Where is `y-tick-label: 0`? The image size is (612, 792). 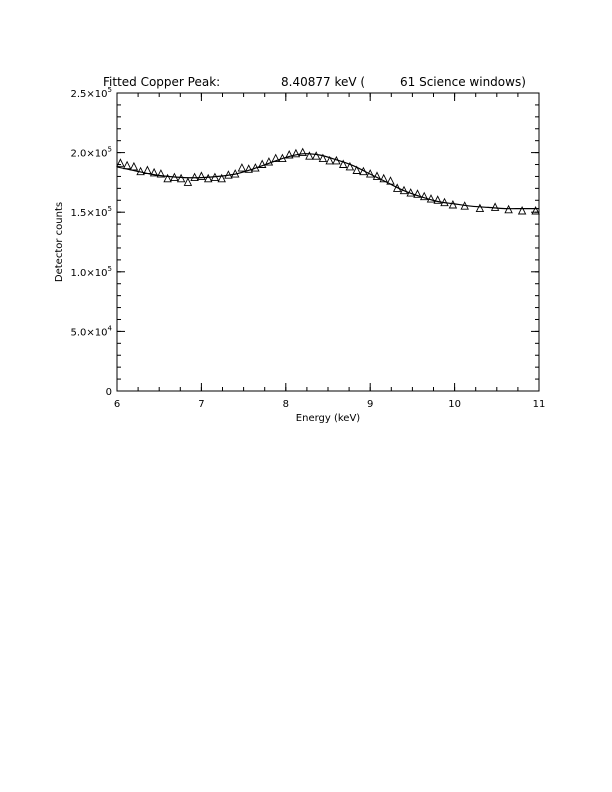
y-tick-label: 0 is located at coordinates (109, 392).